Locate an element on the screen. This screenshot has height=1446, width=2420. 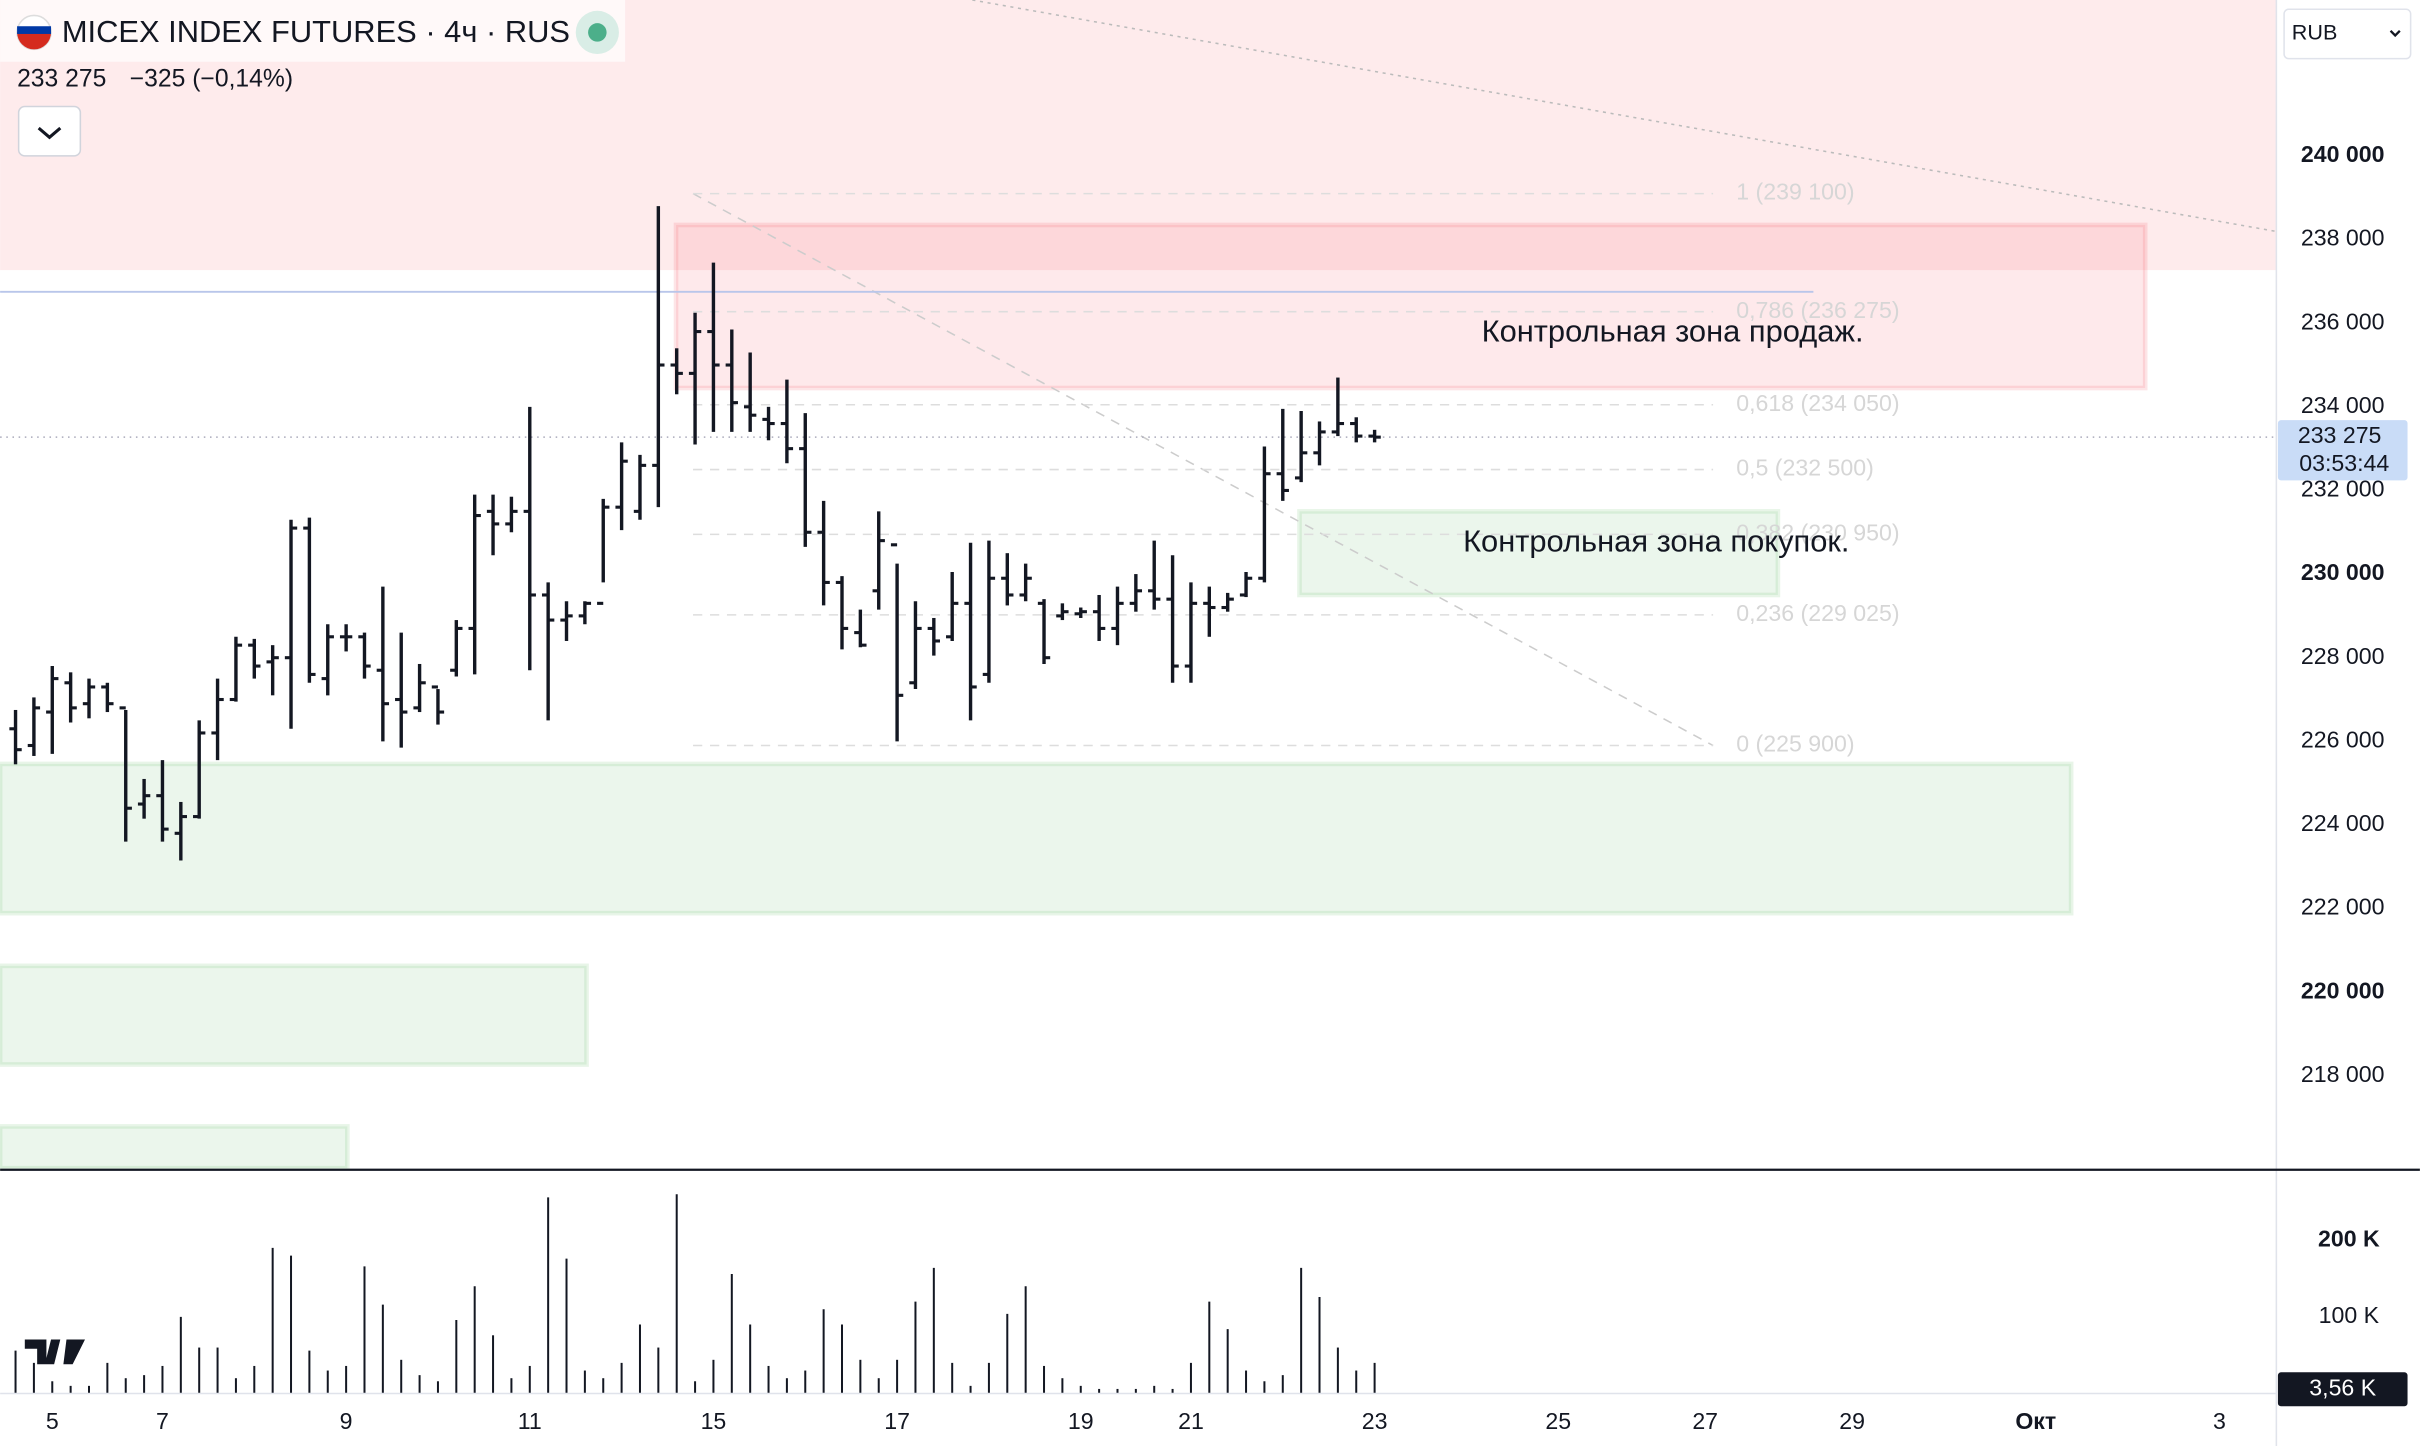
x-tick-label: 9 is located at coordinates (346, 1421).